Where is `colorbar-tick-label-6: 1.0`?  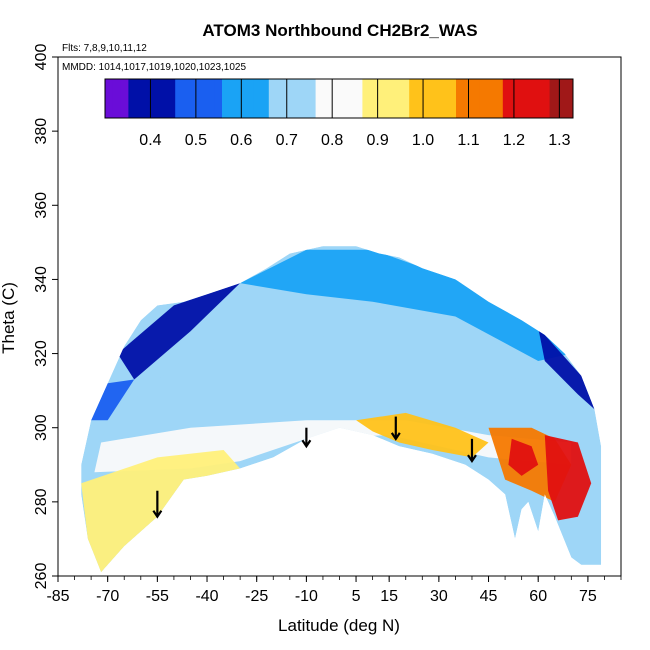
colorbar-tick-label-6: 1.0 is located at coordinates (423, 140).